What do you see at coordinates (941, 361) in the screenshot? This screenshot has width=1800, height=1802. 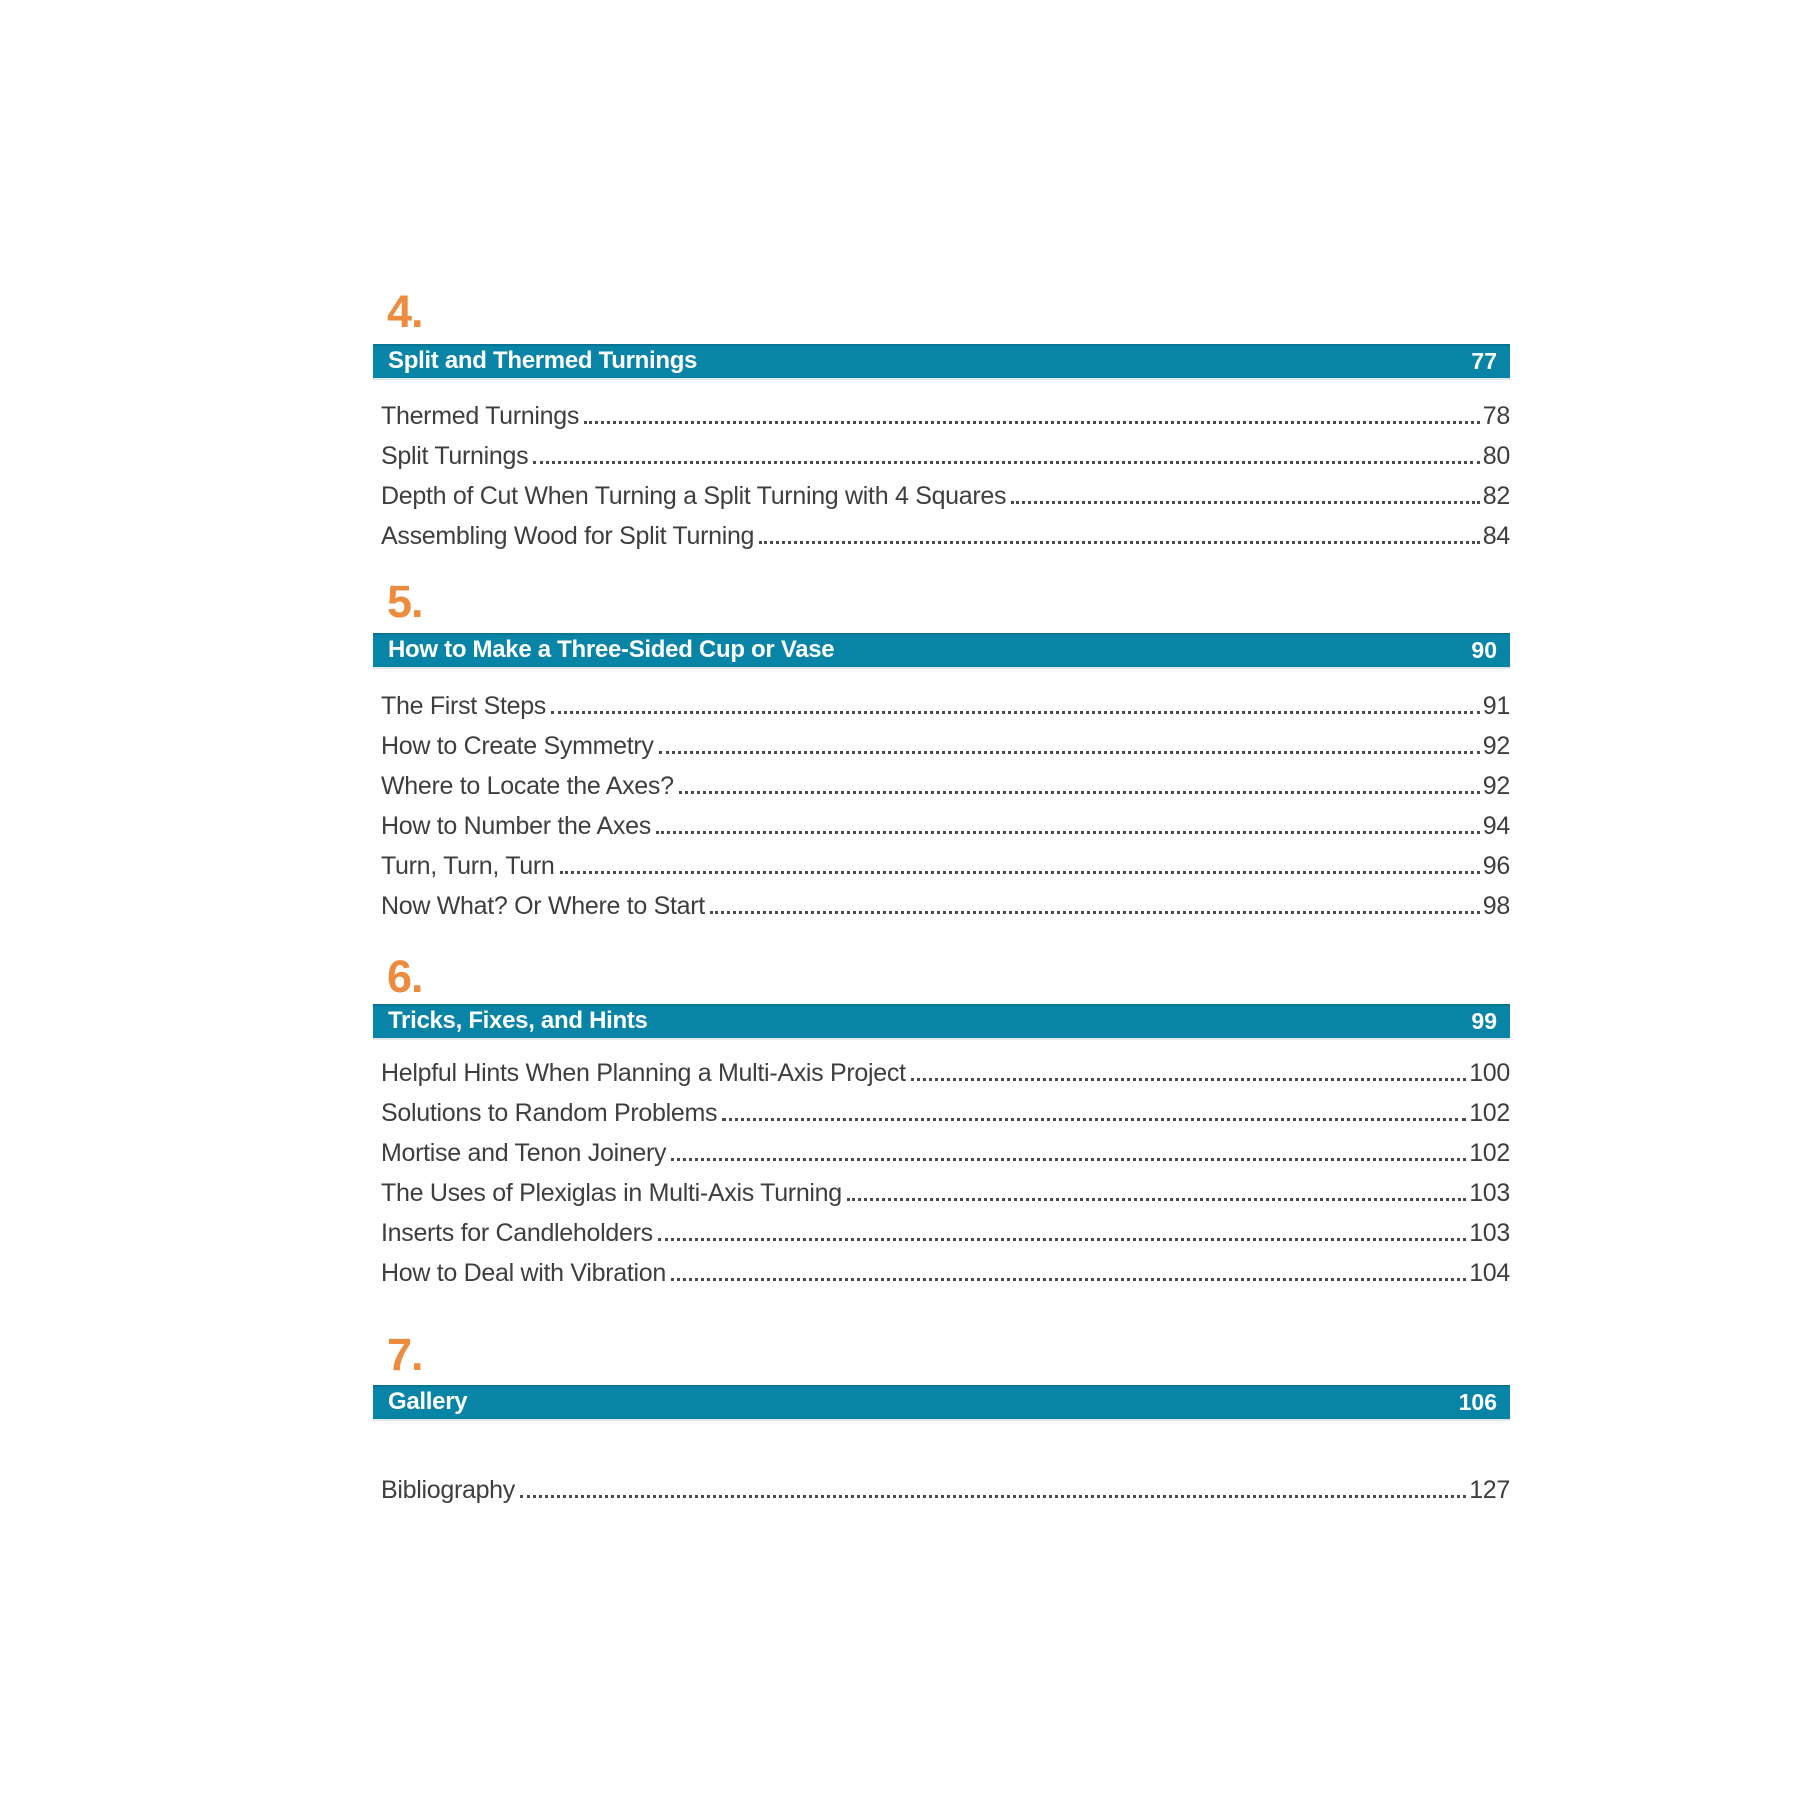 I see `chapter-header-bar: Split and Thermed Turnings 77` at bounding box center [941, 361].